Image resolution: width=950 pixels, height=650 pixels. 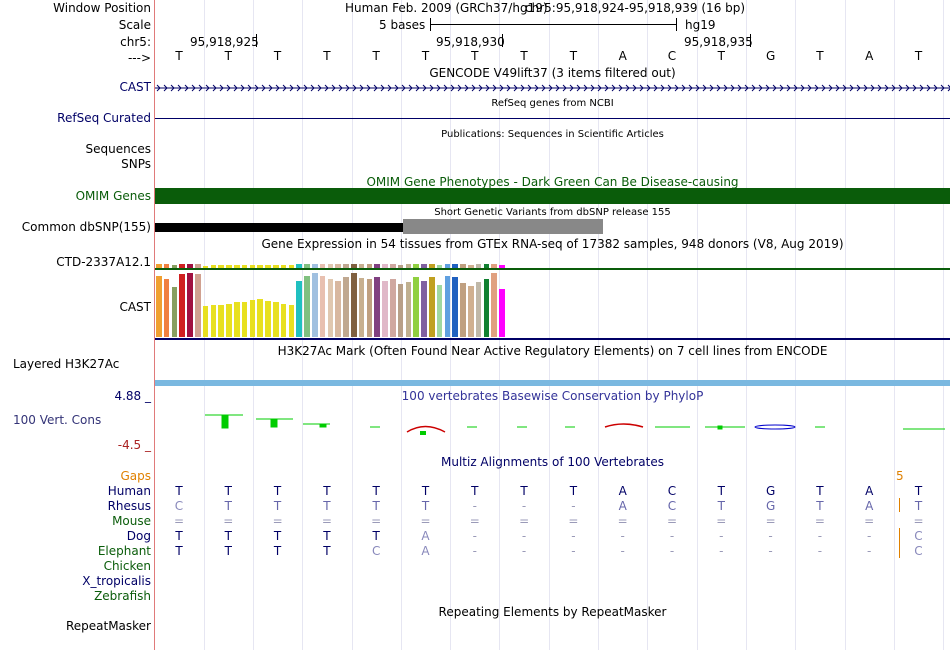 What do you see at coordinates (552, 88) in the screenshot?
I see `gencode-cast-gene` at bounding box center [552, 88].